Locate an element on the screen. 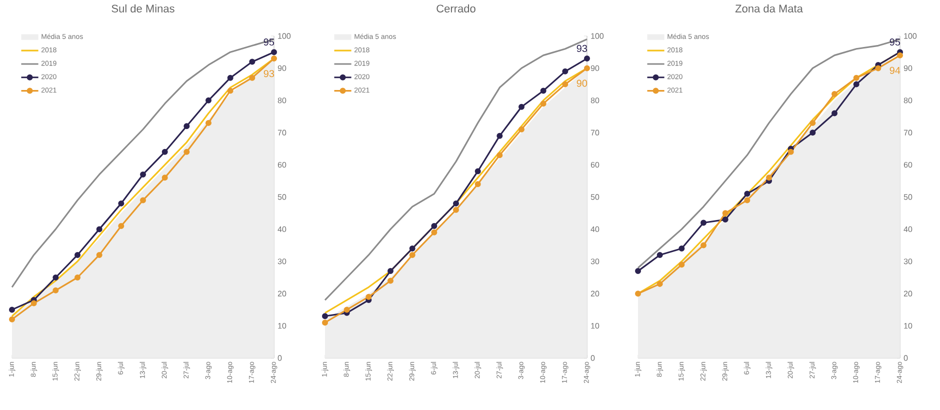  chart-title: Cerrado is located at coordinates (456, 8).